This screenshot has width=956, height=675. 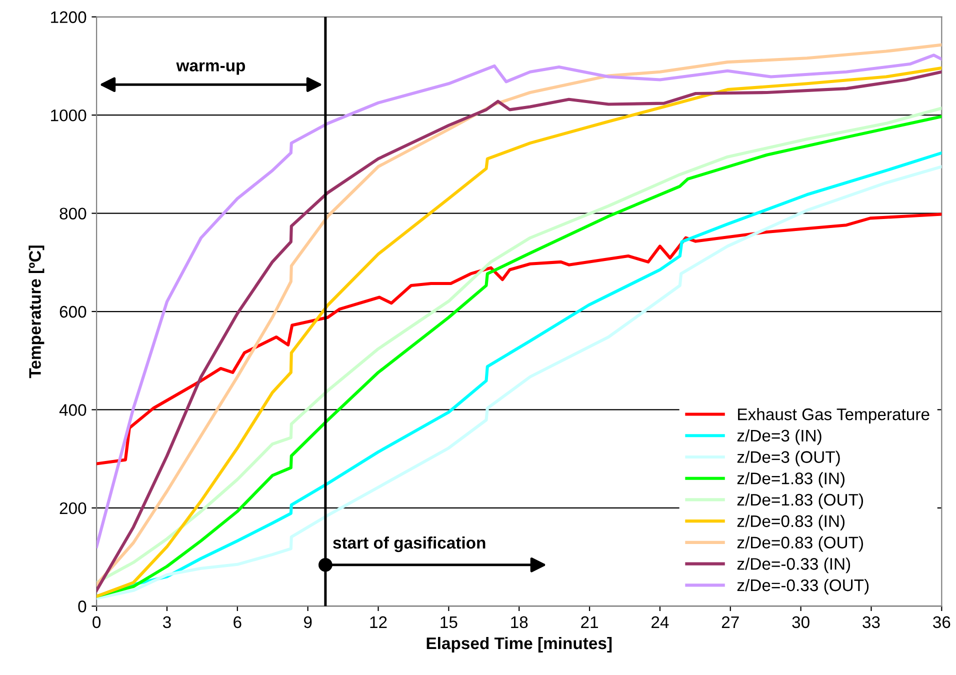 I want to click on x-tick-label: 12, so click(x=378, y=622).